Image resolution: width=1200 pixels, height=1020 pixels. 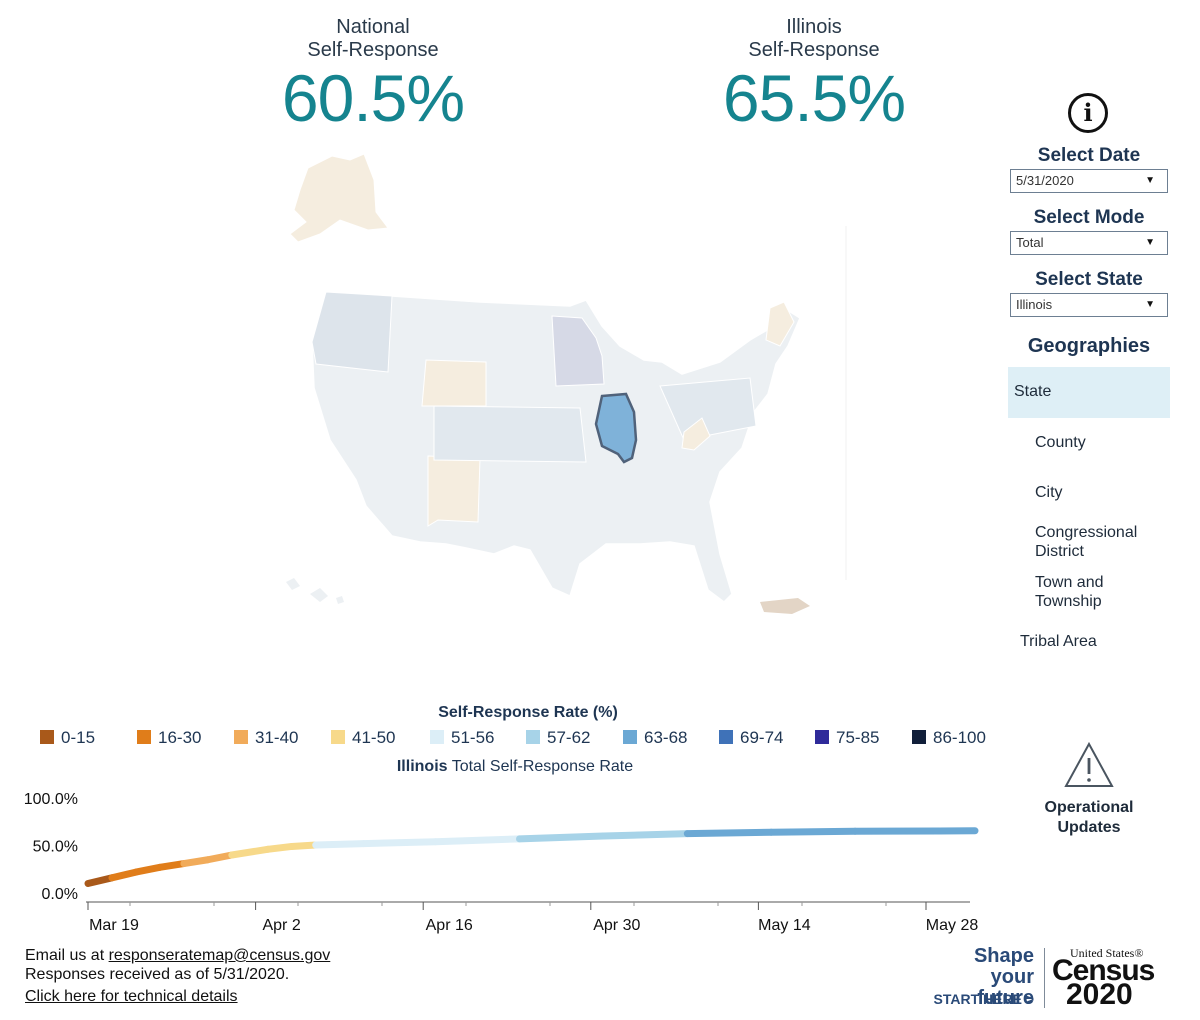 I want to click on alaska-shape, so click(x=339, y=198).